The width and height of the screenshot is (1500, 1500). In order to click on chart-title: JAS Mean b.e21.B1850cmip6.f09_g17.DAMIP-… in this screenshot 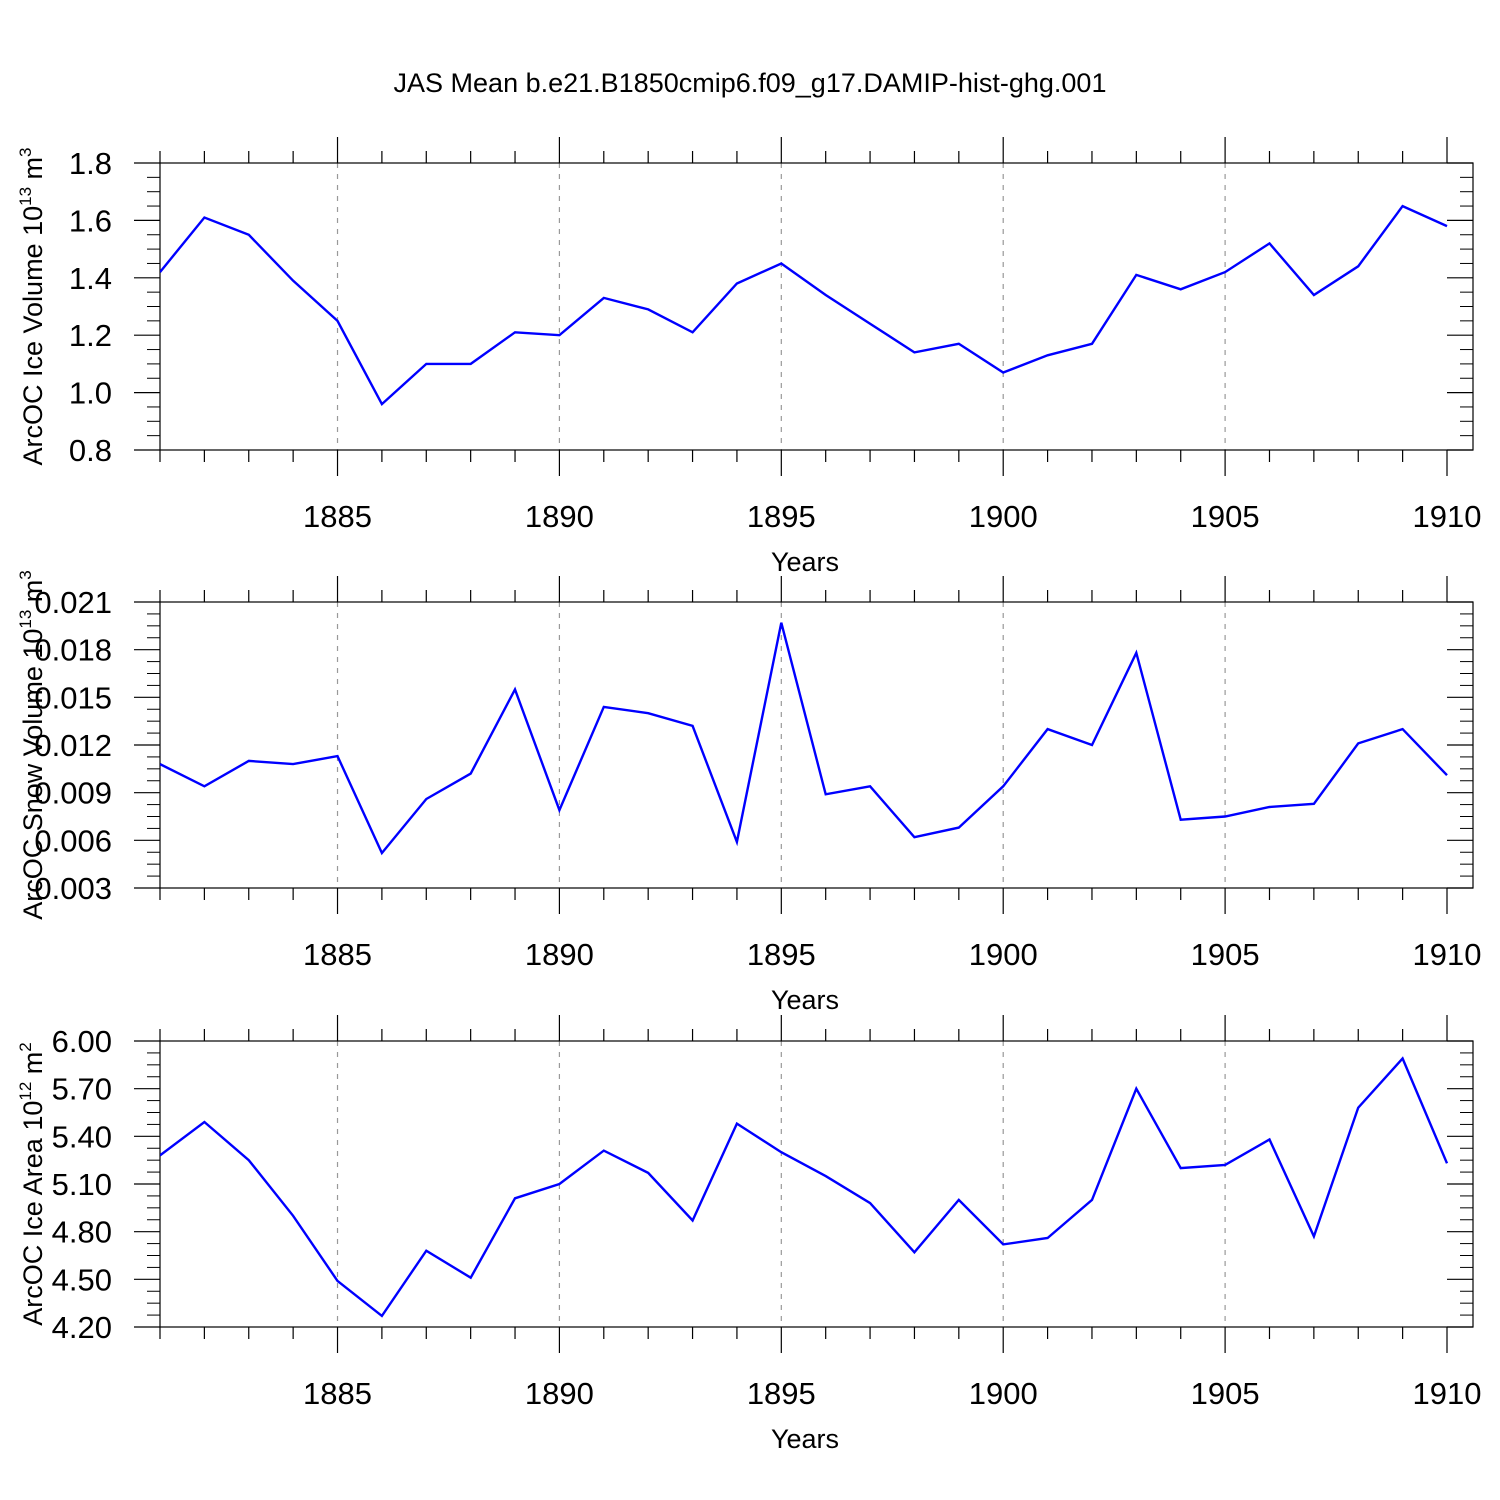, I will do `click(750, 83)`.